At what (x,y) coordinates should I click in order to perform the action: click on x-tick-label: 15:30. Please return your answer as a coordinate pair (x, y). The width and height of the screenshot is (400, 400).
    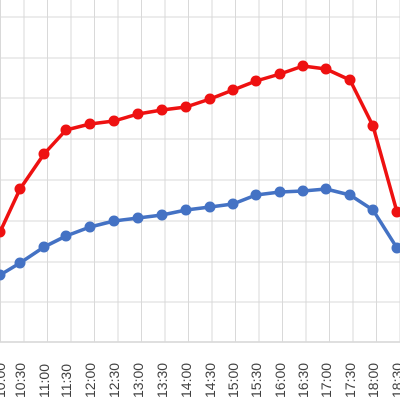
    Looking at the image, I should click on (256, 380).